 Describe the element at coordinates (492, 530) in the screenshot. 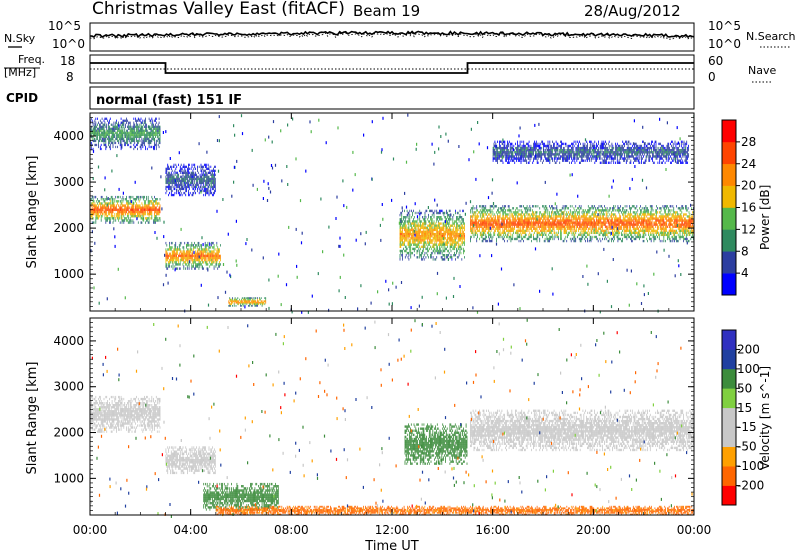

I see `xtick-label: 16:00` at that location.